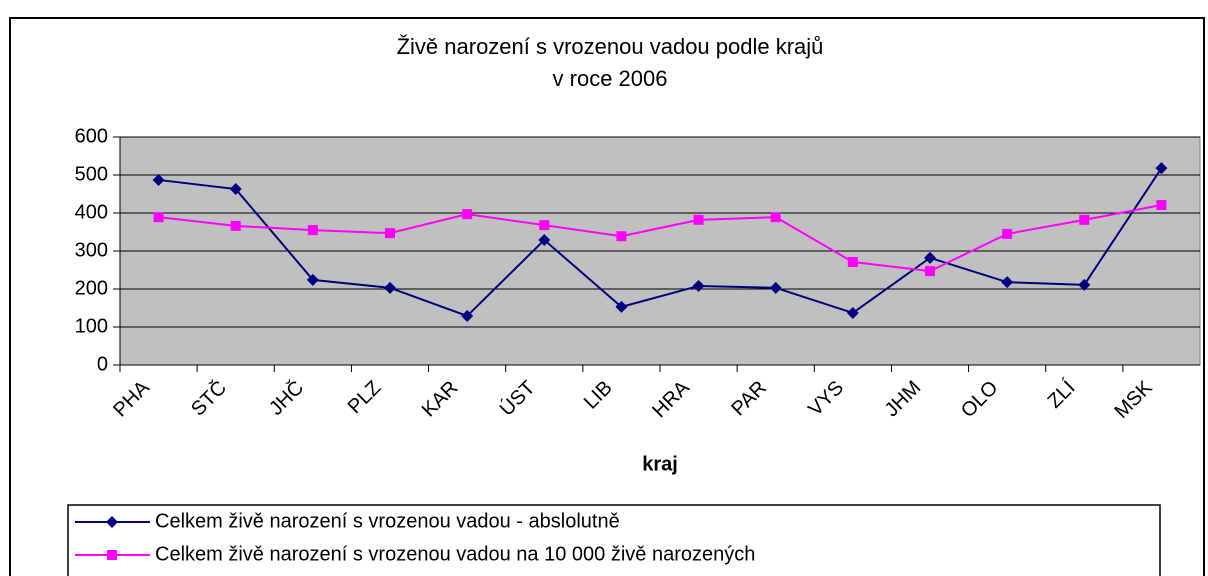 This screenshot has width=1208, height=576. Describe the element at coordinates (91, 174) in the screenshot. I see `y-tick-label: 500` at that location.